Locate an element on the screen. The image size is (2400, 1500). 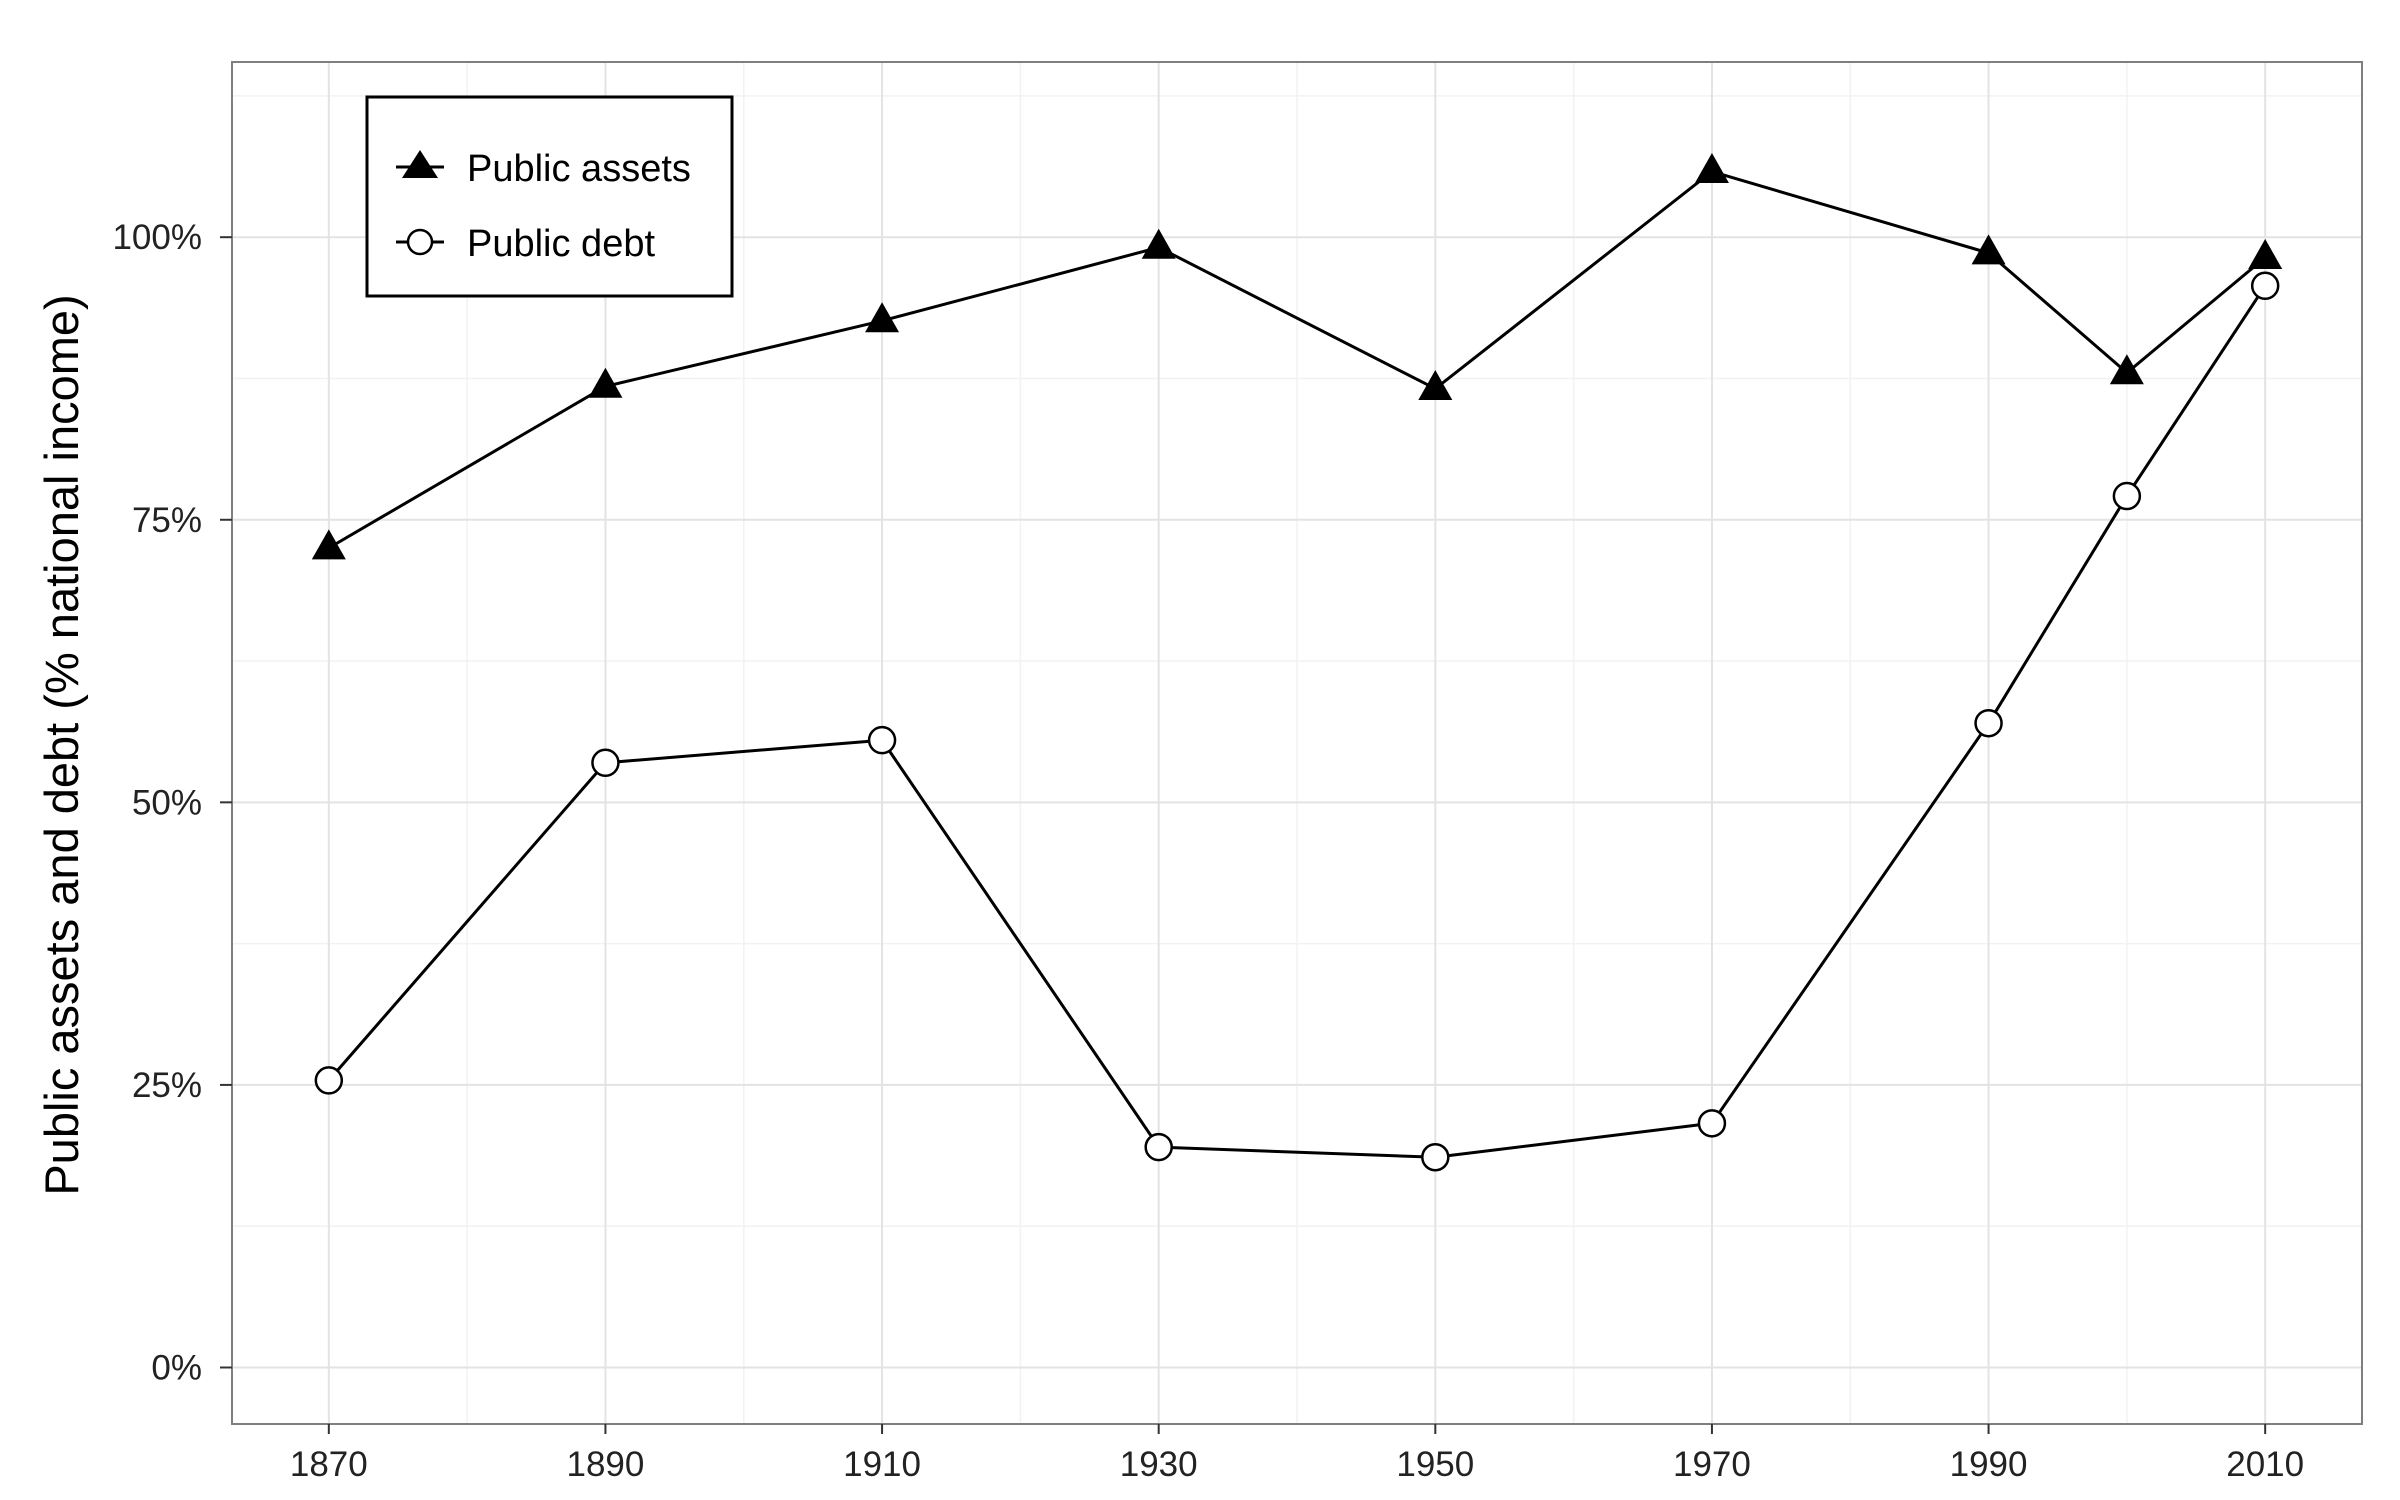
data-point-public-assets-2000 is located at coordinates (2126, 369).